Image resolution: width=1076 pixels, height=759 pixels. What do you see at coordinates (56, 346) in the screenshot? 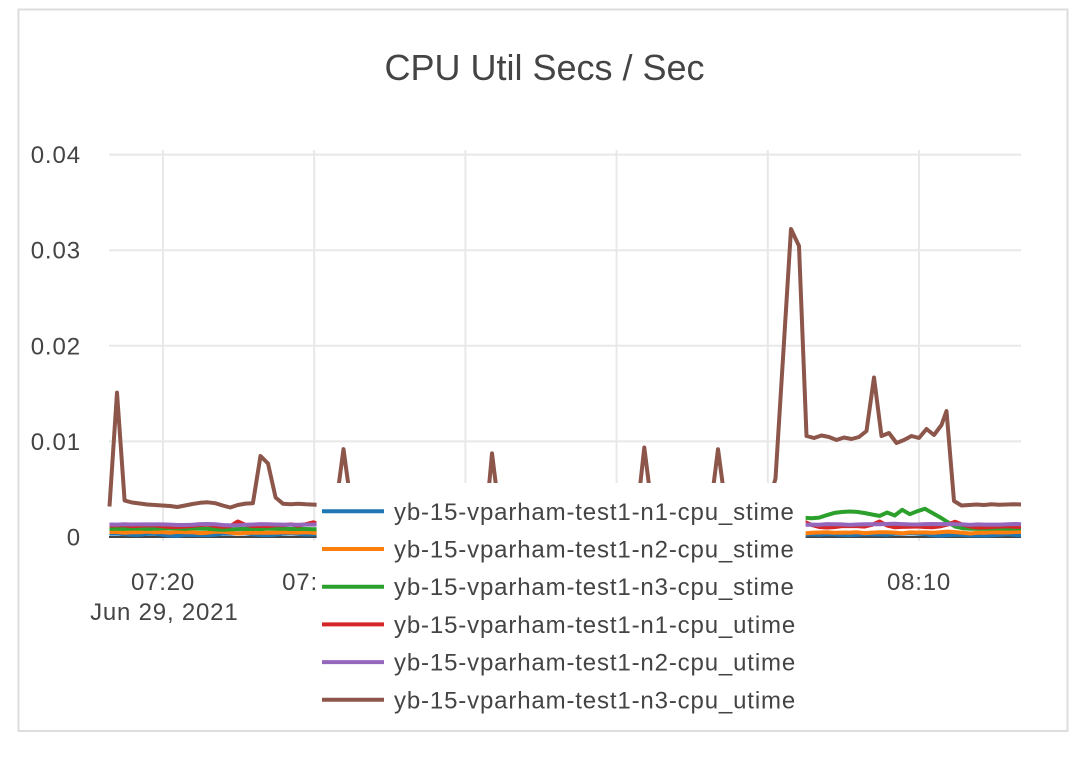
I see `svg-text: 0.02` at bounding box center [56, 346].